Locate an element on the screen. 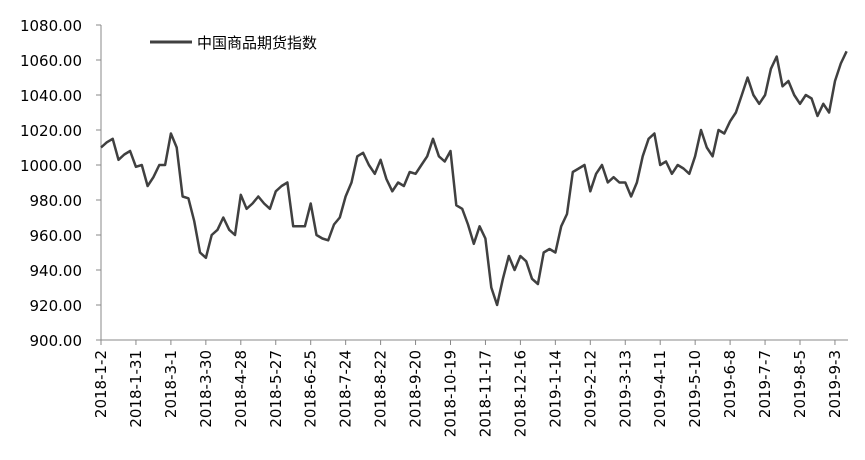 This screenshot has height=460, width=865. x-tick-label: 2019-5-10 is located at coordinates (695, 389).